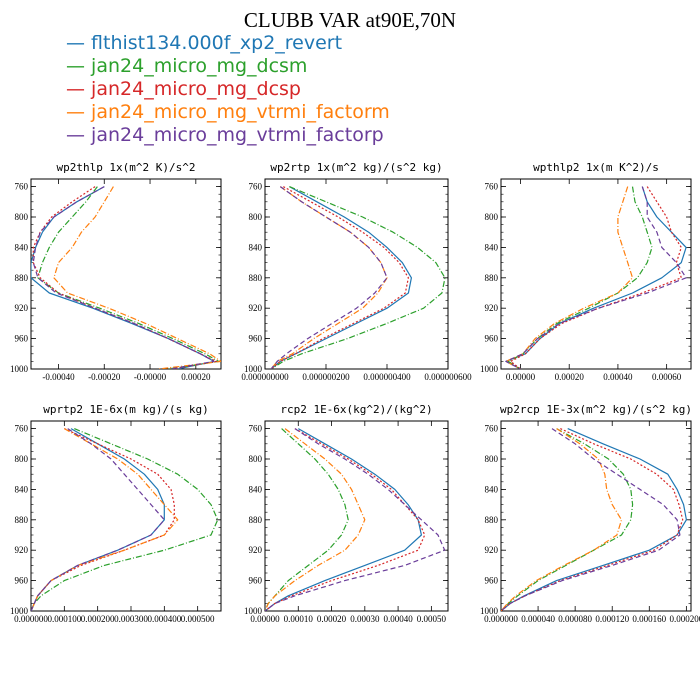  Describe the element at coordinates (521, 377) in the screenshot. I see `x-tick-label: 0.00000` at that location.